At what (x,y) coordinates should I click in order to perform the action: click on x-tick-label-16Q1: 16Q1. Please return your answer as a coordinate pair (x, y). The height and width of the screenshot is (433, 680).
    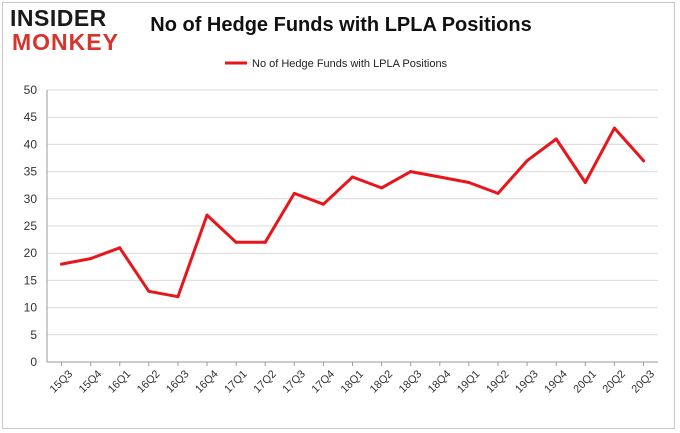
    Looking at the image, I should click on (120, 382).